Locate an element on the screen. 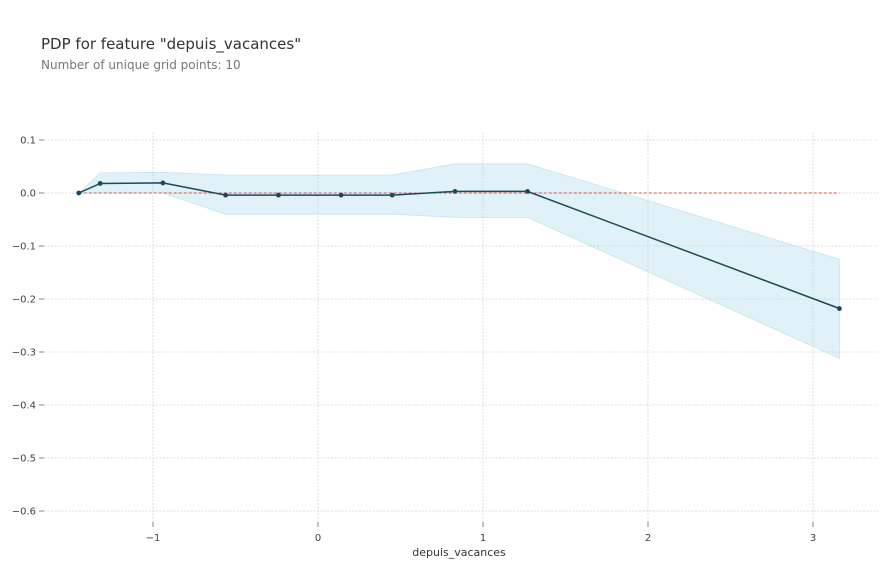  x-axis-label: depuis_vacances is located at coordinates (459, 552).